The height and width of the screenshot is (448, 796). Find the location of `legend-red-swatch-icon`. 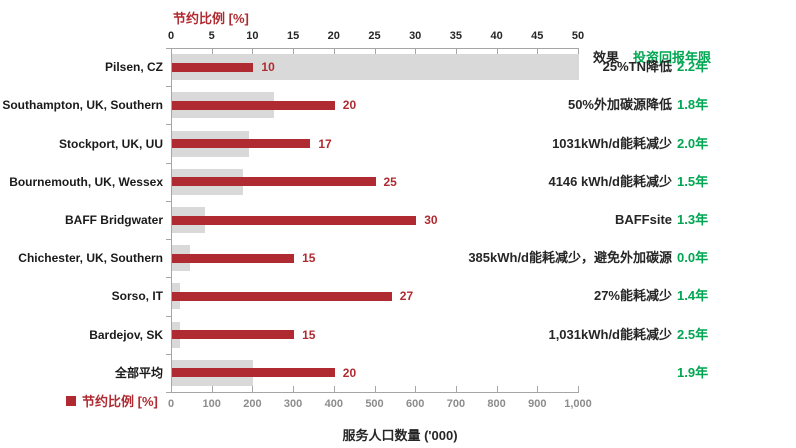

legend-red-swatch-icon is located at coordinates (71, 400).